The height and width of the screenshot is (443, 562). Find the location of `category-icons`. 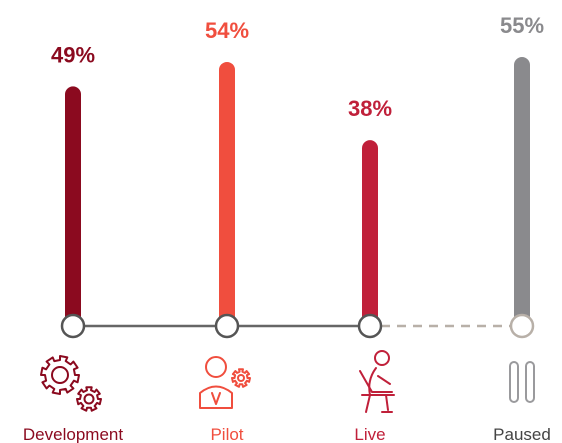

category-icons is located at coordinates (287, 381).